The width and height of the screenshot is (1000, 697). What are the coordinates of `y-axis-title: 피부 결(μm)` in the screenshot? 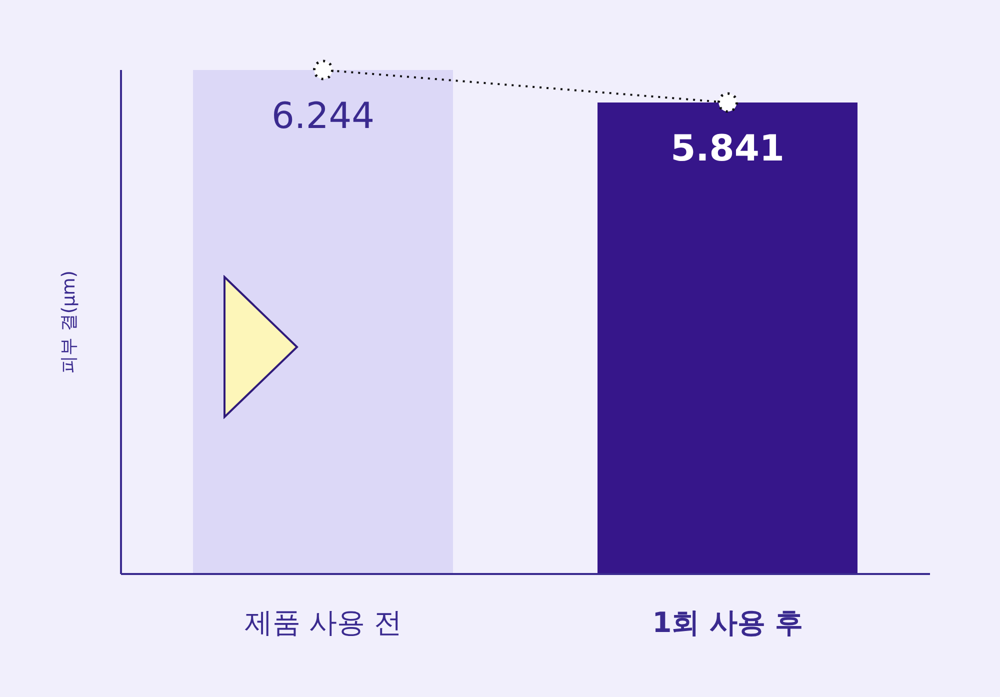 It's located at (69, 322).